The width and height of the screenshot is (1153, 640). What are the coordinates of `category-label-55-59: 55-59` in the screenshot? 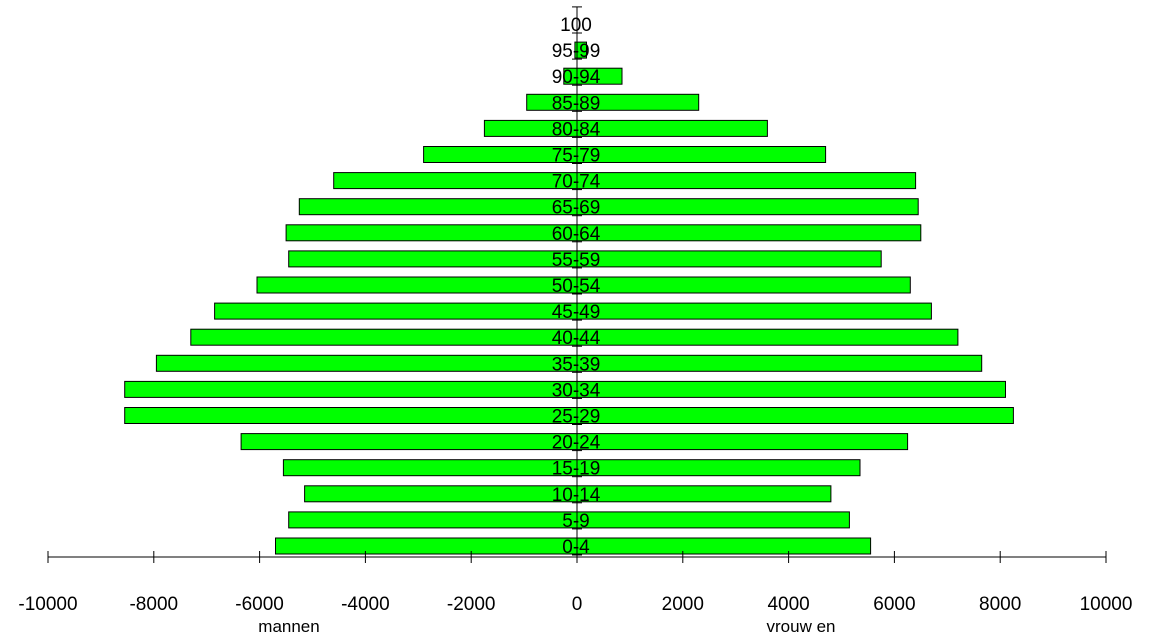 It's located at (576, 260).